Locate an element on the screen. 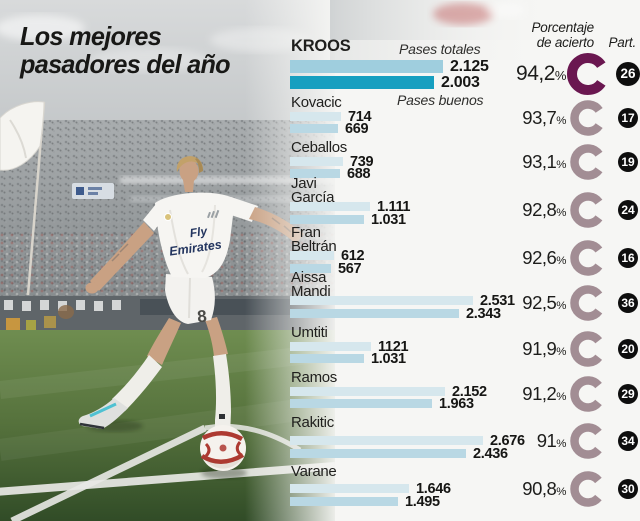 The height and width of the screenshot is (521, 640). participation-badge: 30 is located at coordinates (628, 489).